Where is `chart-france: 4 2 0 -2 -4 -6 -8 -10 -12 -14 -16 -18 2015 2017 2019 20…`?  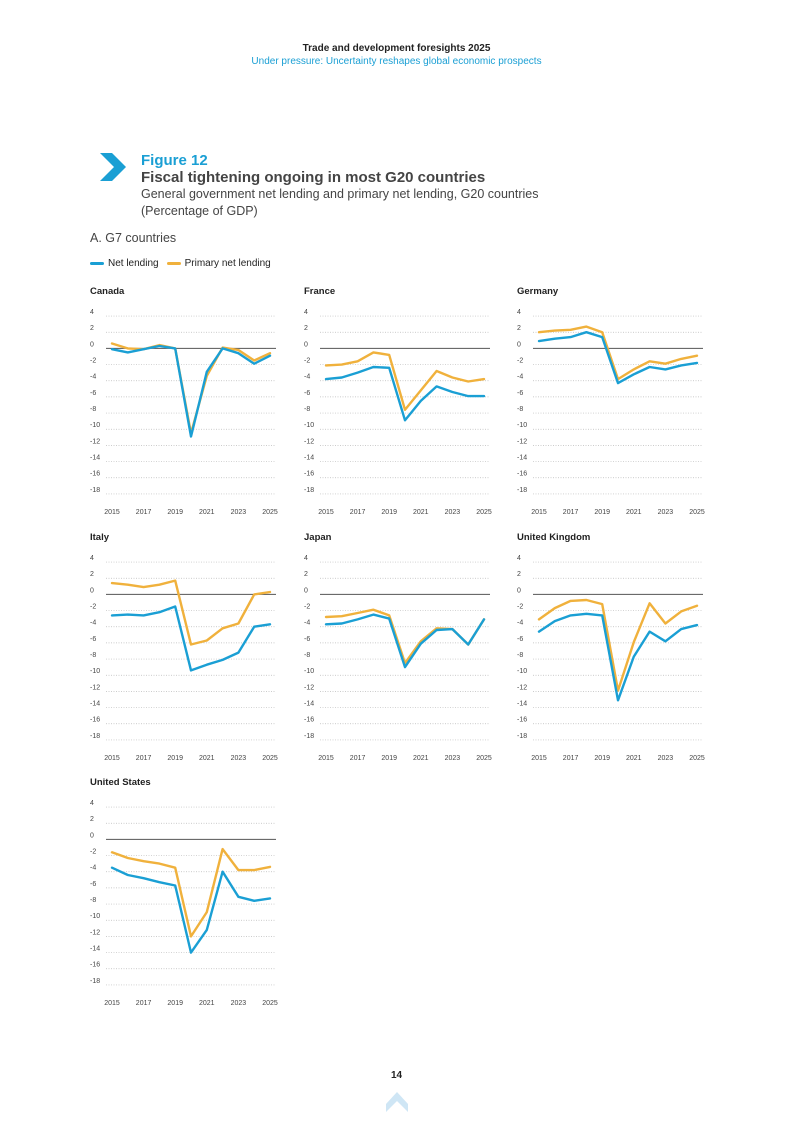 chart-france: 4 2 0 -2 -4 -6 -8 -10 -12 -14 -16 -18 2015 2017 2019 20… is located at coordinates (398, 412).